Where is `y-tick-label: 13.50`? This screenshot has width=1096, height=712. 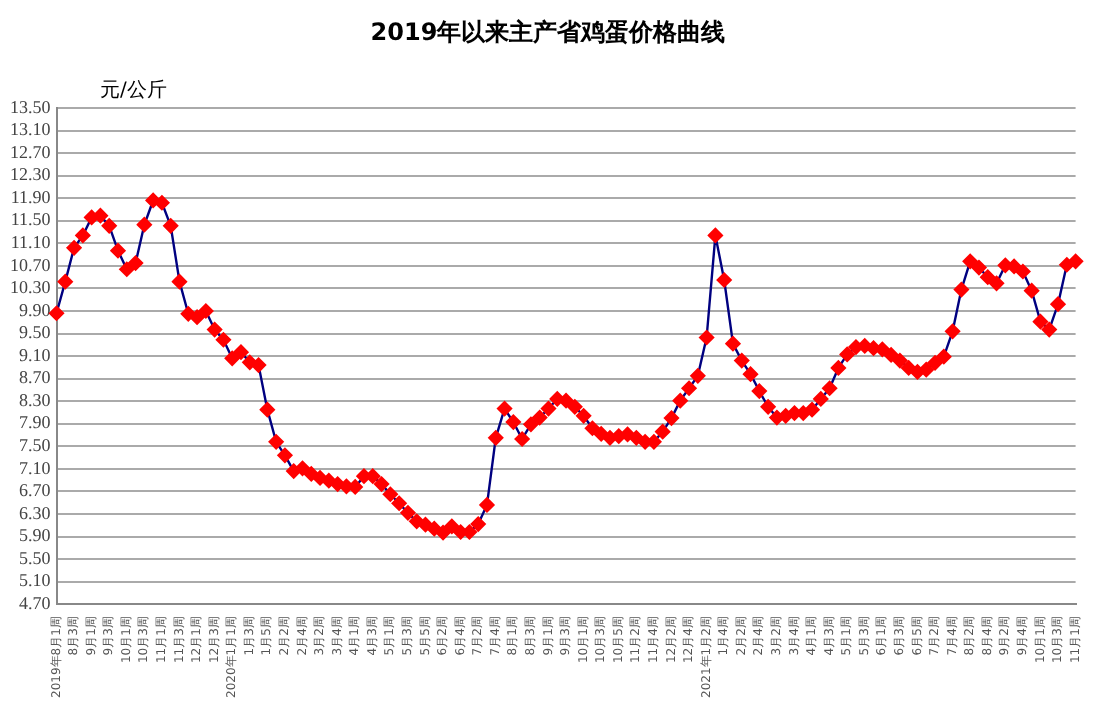
y-tick-label: 13.50 is located at coordinates (31, 106).